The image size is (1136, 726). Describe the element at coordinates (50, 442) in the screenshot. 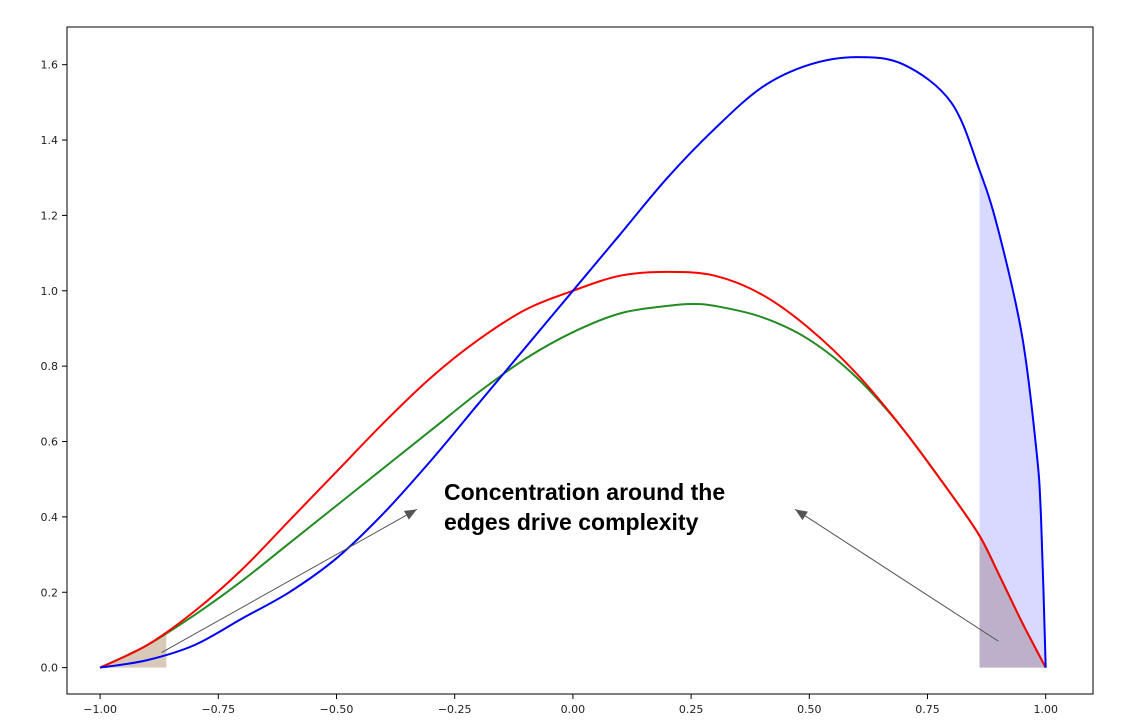

I see `y-tick-label: 0.6` at that location.